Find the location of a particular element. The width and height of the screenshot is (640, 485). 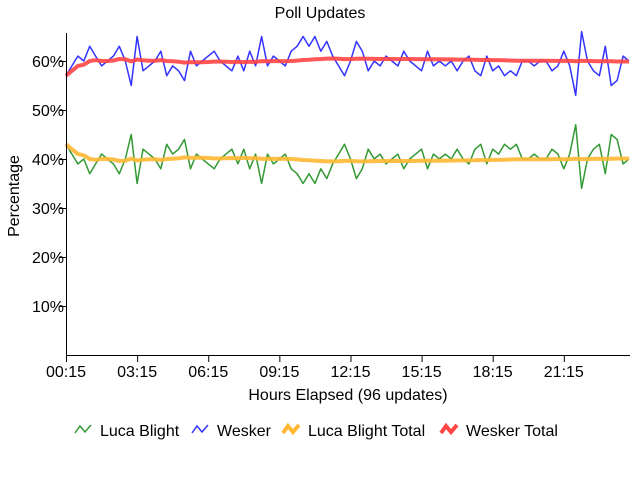

x-axis-label: Hours Elapsed (96 updates) is located at coordinates (347, 395).